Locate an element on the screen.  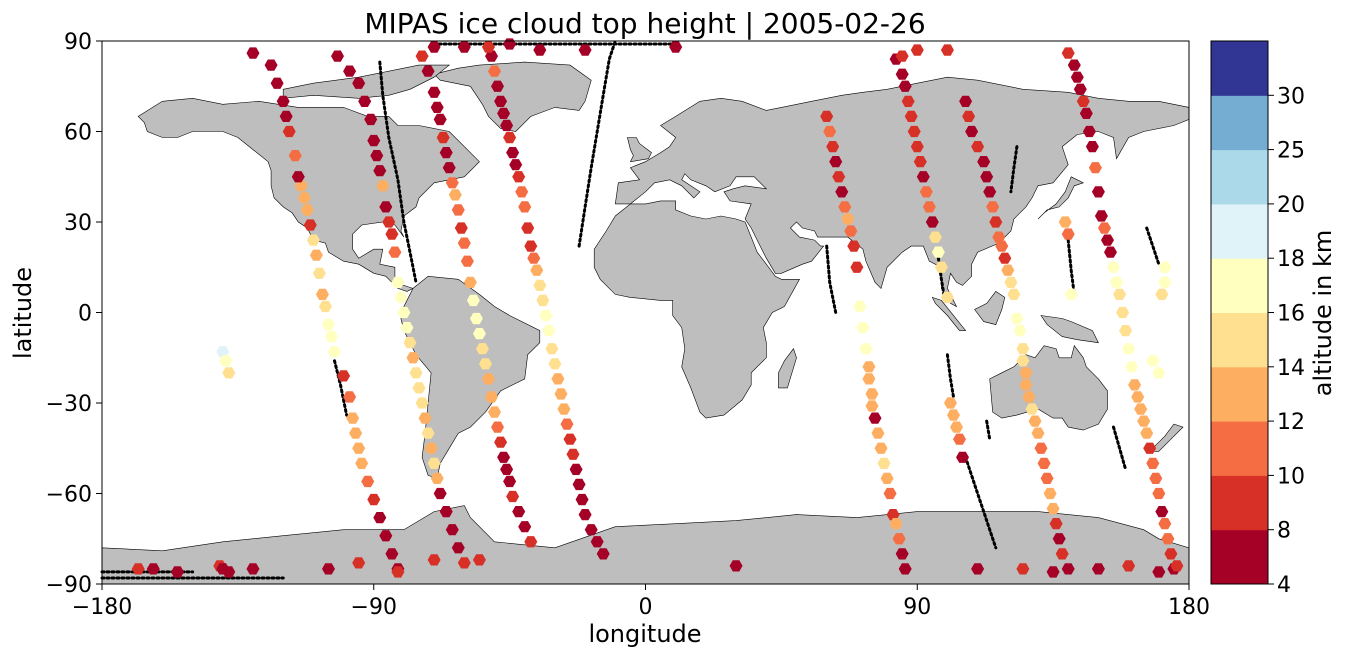
land-madagascar is located at coordinates (787, 368).